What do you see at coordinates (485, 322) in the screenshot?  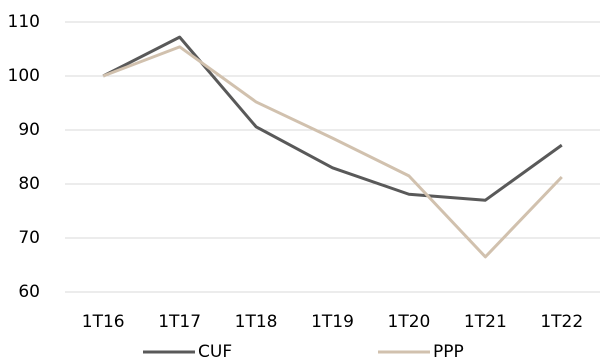 I see `x-tick-label: 1T21` at bounding box center [485, 322].